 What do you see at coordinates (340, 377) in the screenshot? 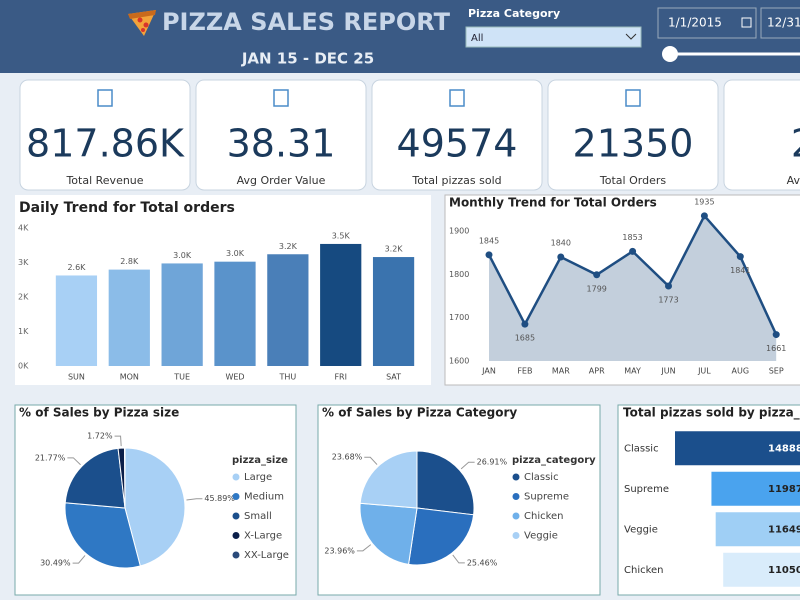
I see `x-tick-label: FRI` at bounding box center [340, 377].